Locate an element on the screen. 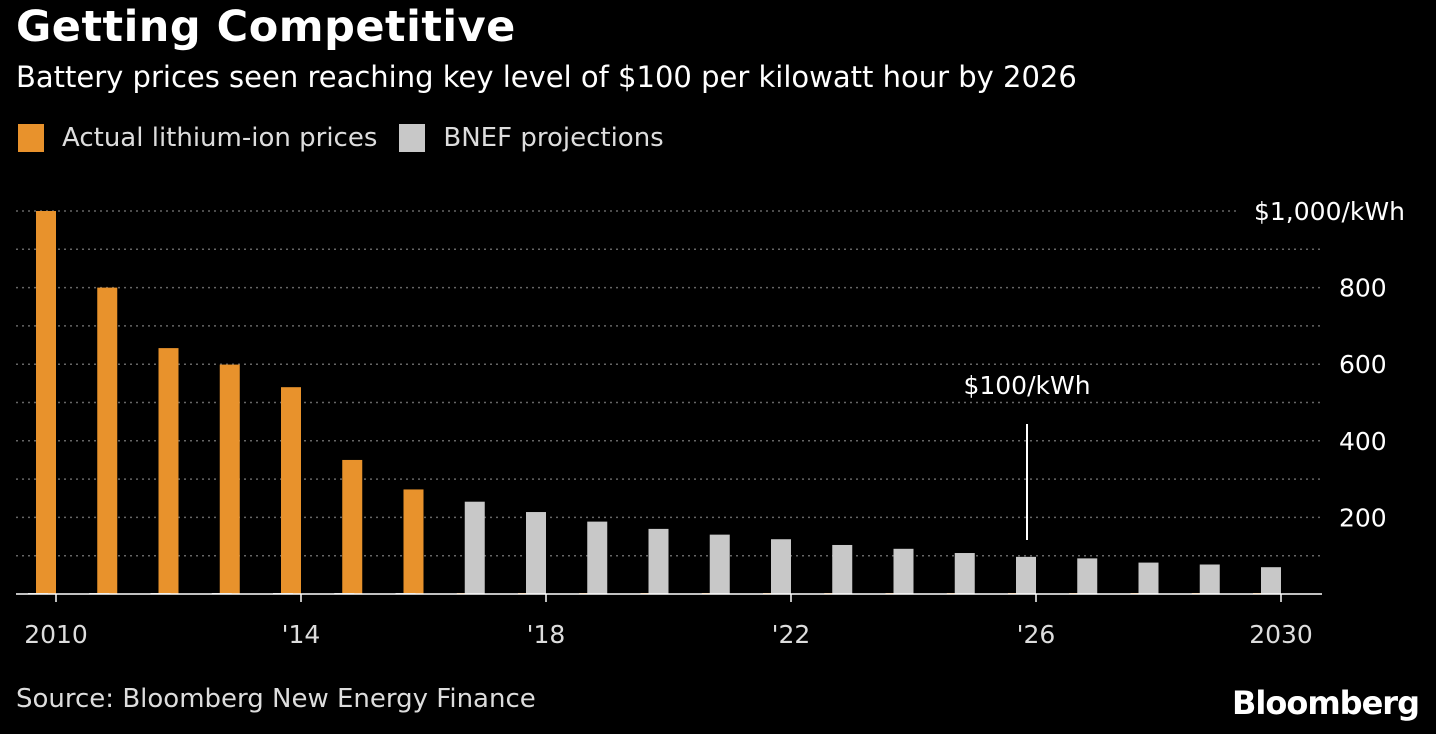  y-tick-label: 800 is located at coordinates (1363, 288).